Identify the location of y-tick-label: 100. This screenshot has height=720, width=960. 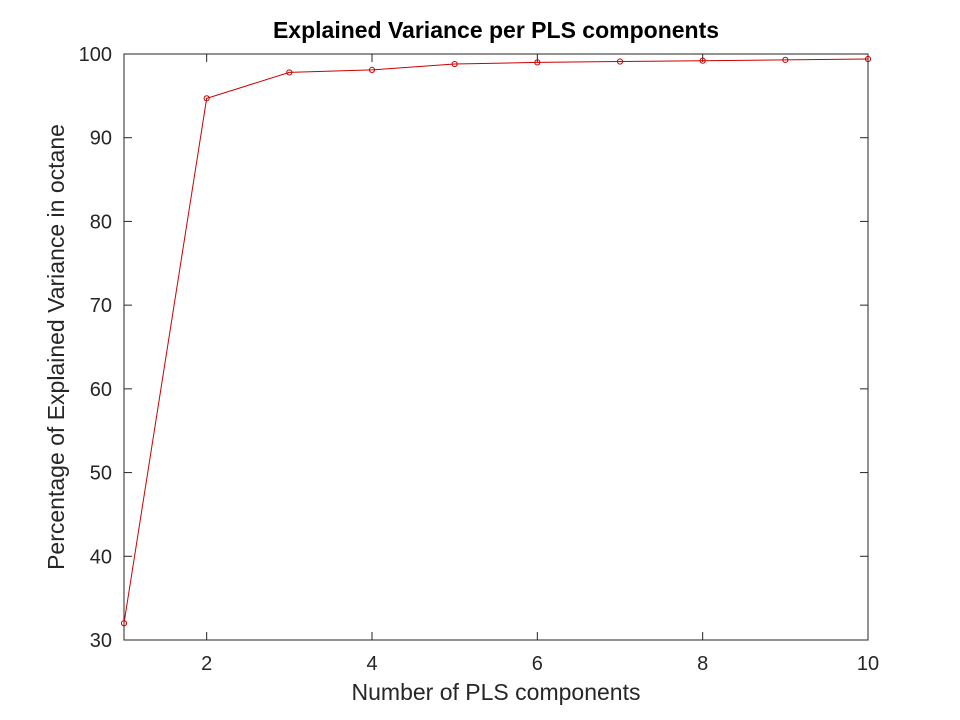
(95, 55).